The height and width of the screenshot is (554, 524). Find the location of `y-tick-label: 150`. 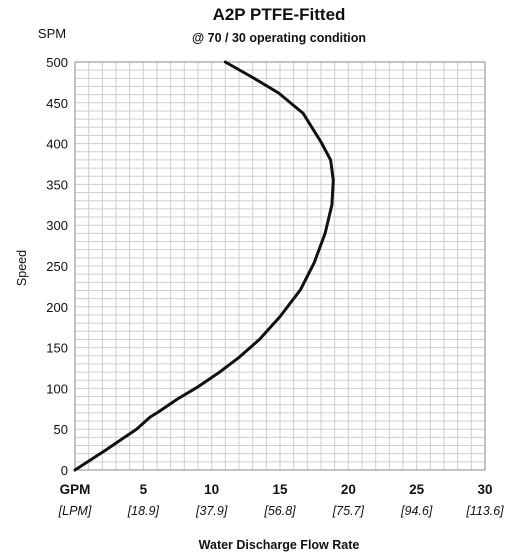

y-tick-label: 150 is located at coordinates (57, 348).